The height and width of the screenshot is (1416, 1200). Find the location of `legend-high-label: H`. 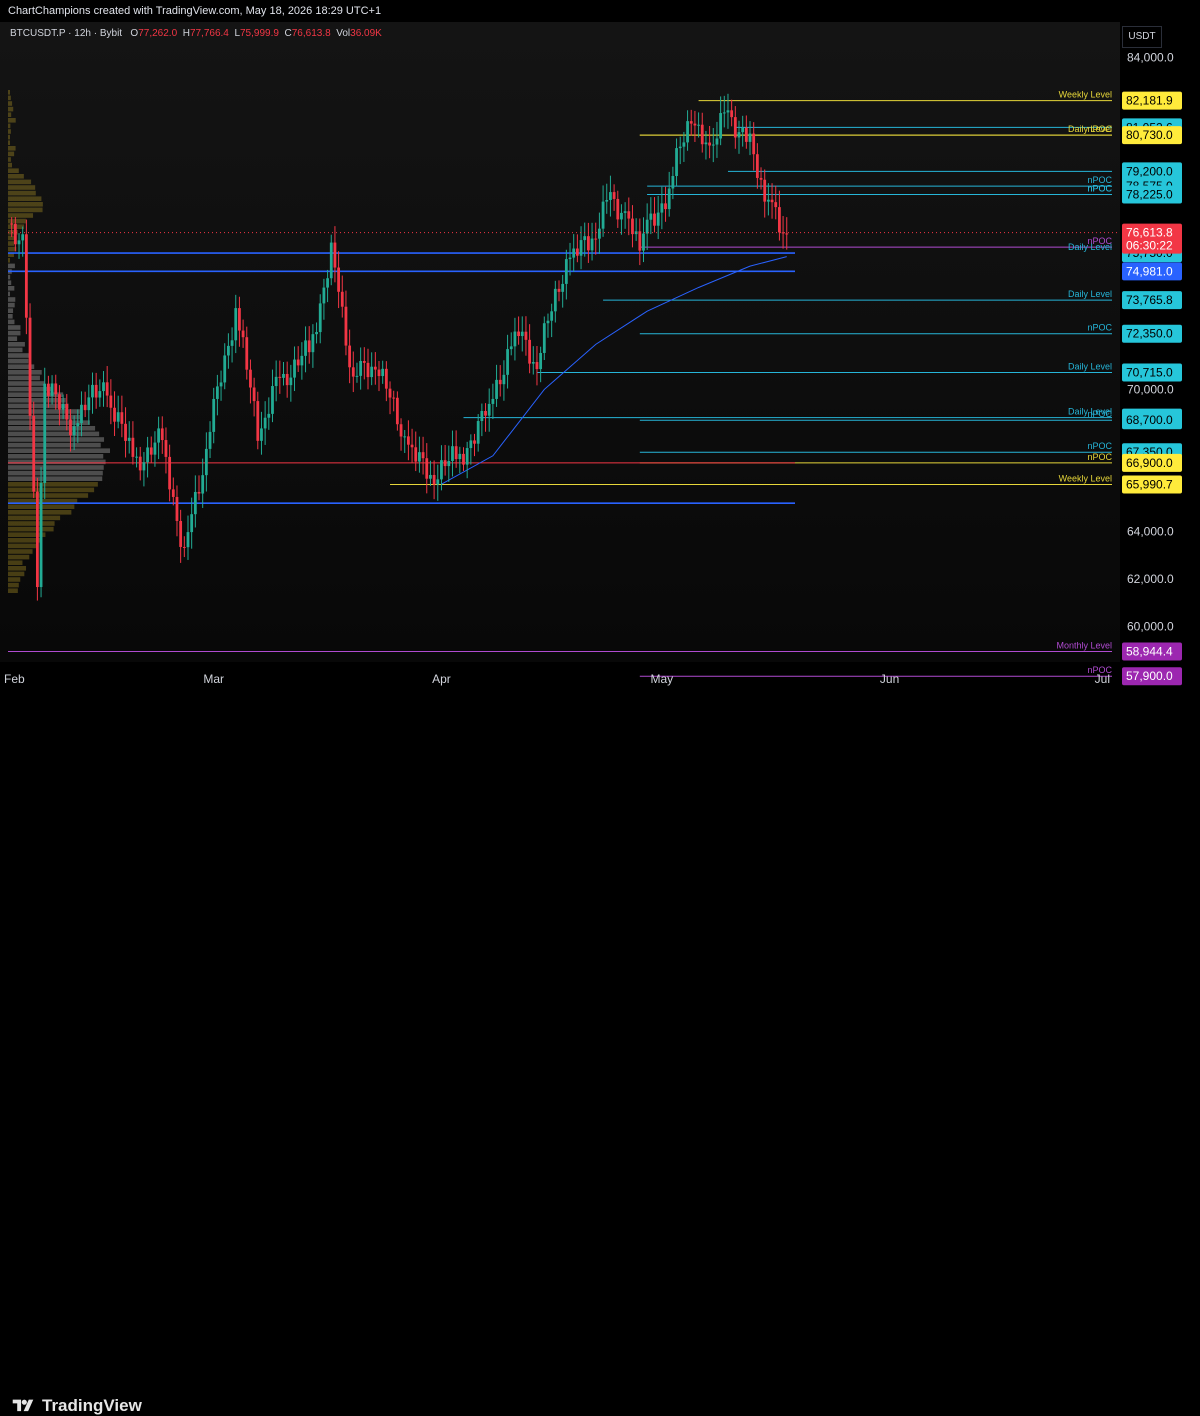

legend-high-label: H is located at coordinates (186, 33).